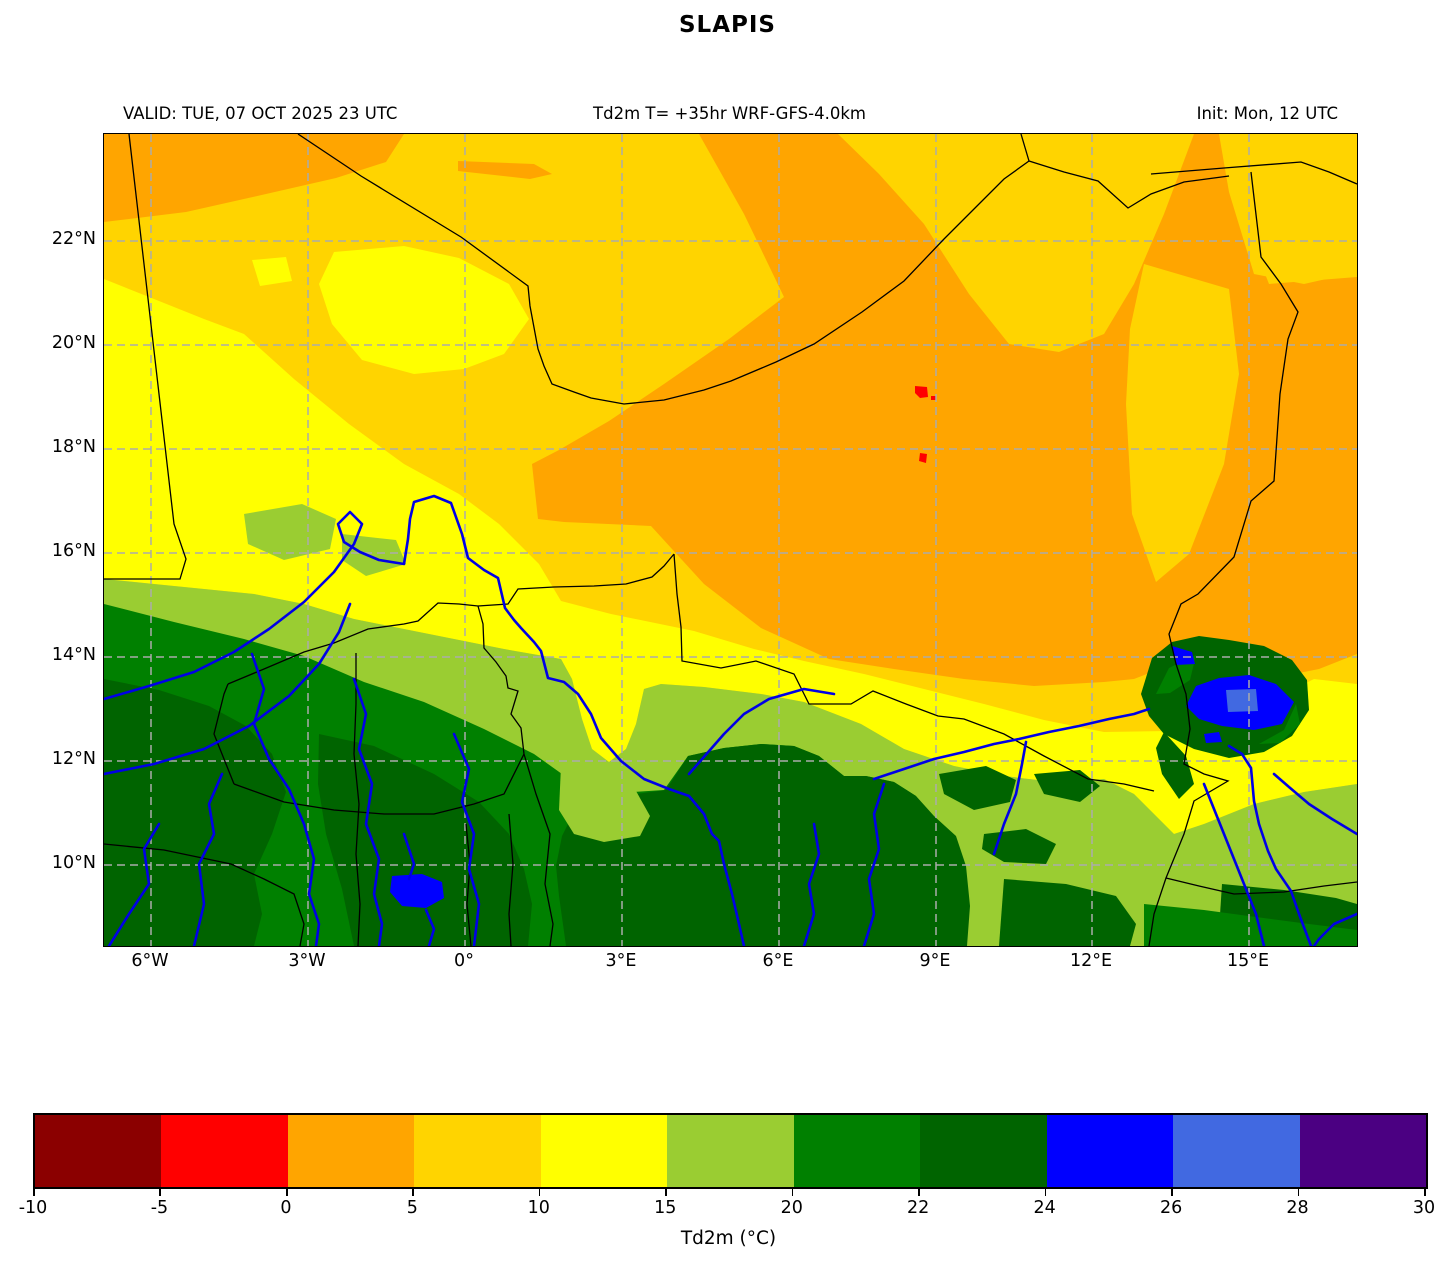 The width and height of the screenshot is (1455, 1264). I want to click on x-tick-label: 6°E, so click(778, 961).